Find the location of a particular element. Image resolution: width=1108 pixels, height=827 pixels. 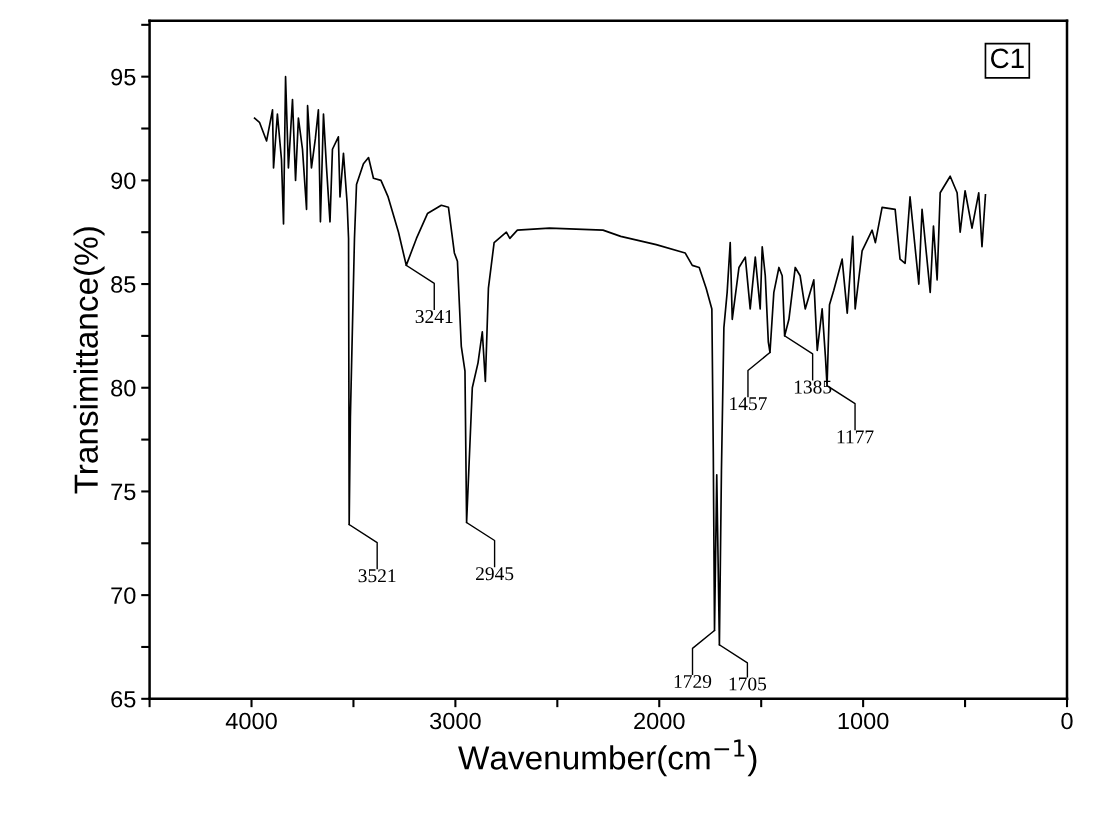

annotation: 1385 is located at coordinates (813, 387).